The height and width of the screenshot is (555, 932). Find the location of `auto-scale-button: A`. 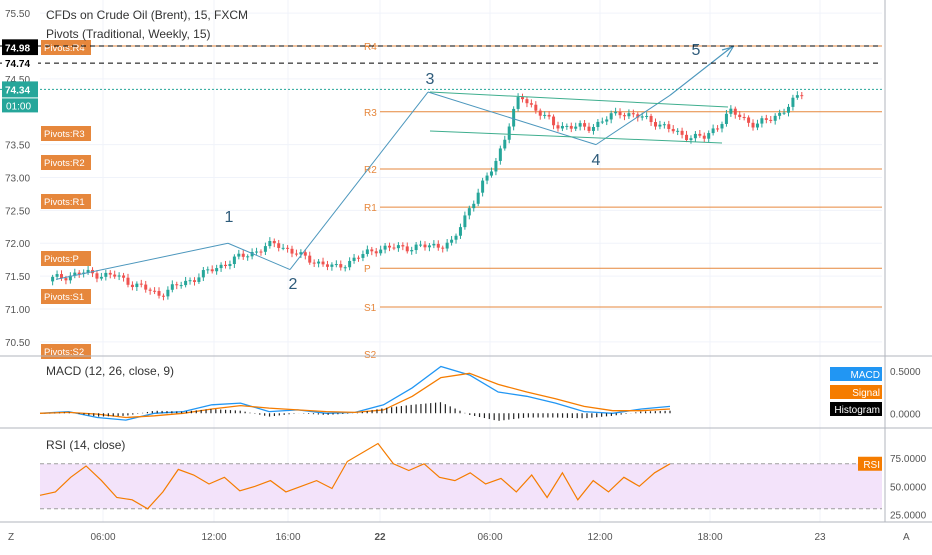

auto-scale-button: A is located at coordinates (906, 537).